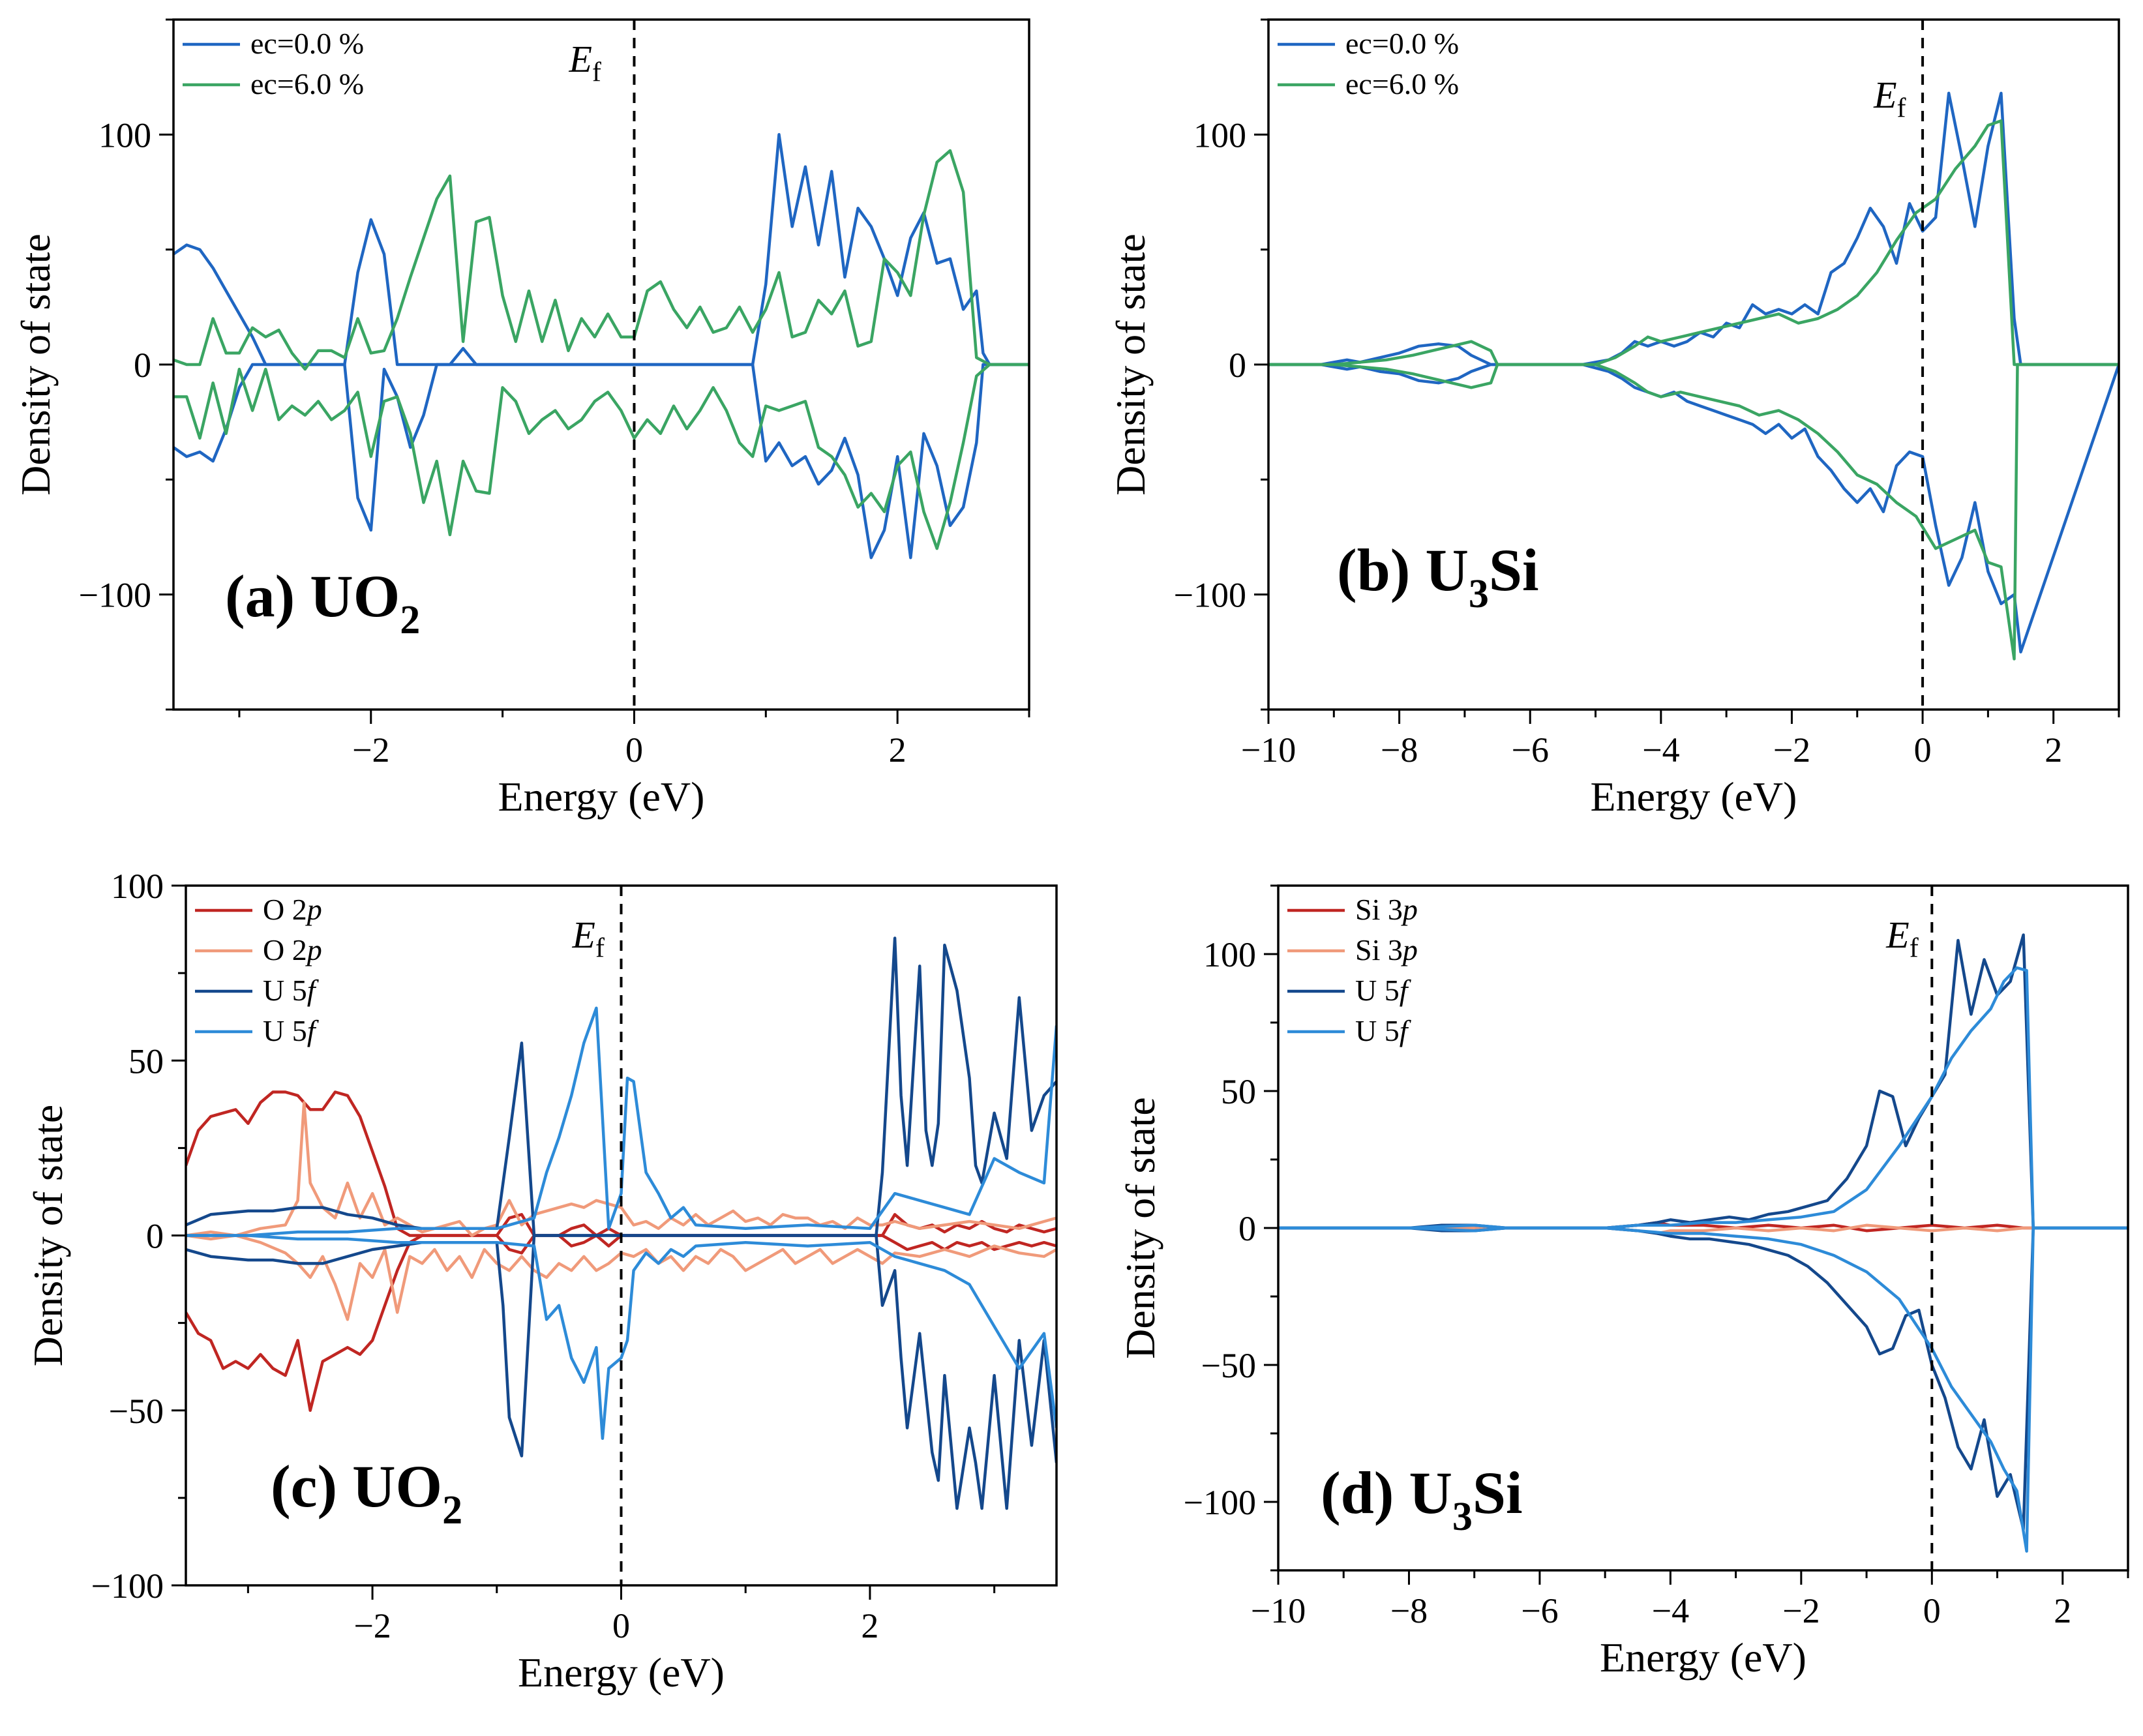 Image resolution: width=2143 pixels, height=1736 pixels. Describe the element at coordinates (1422, 1499) in the screenshot. I see `panel-label: (d) U3Si` at that location.